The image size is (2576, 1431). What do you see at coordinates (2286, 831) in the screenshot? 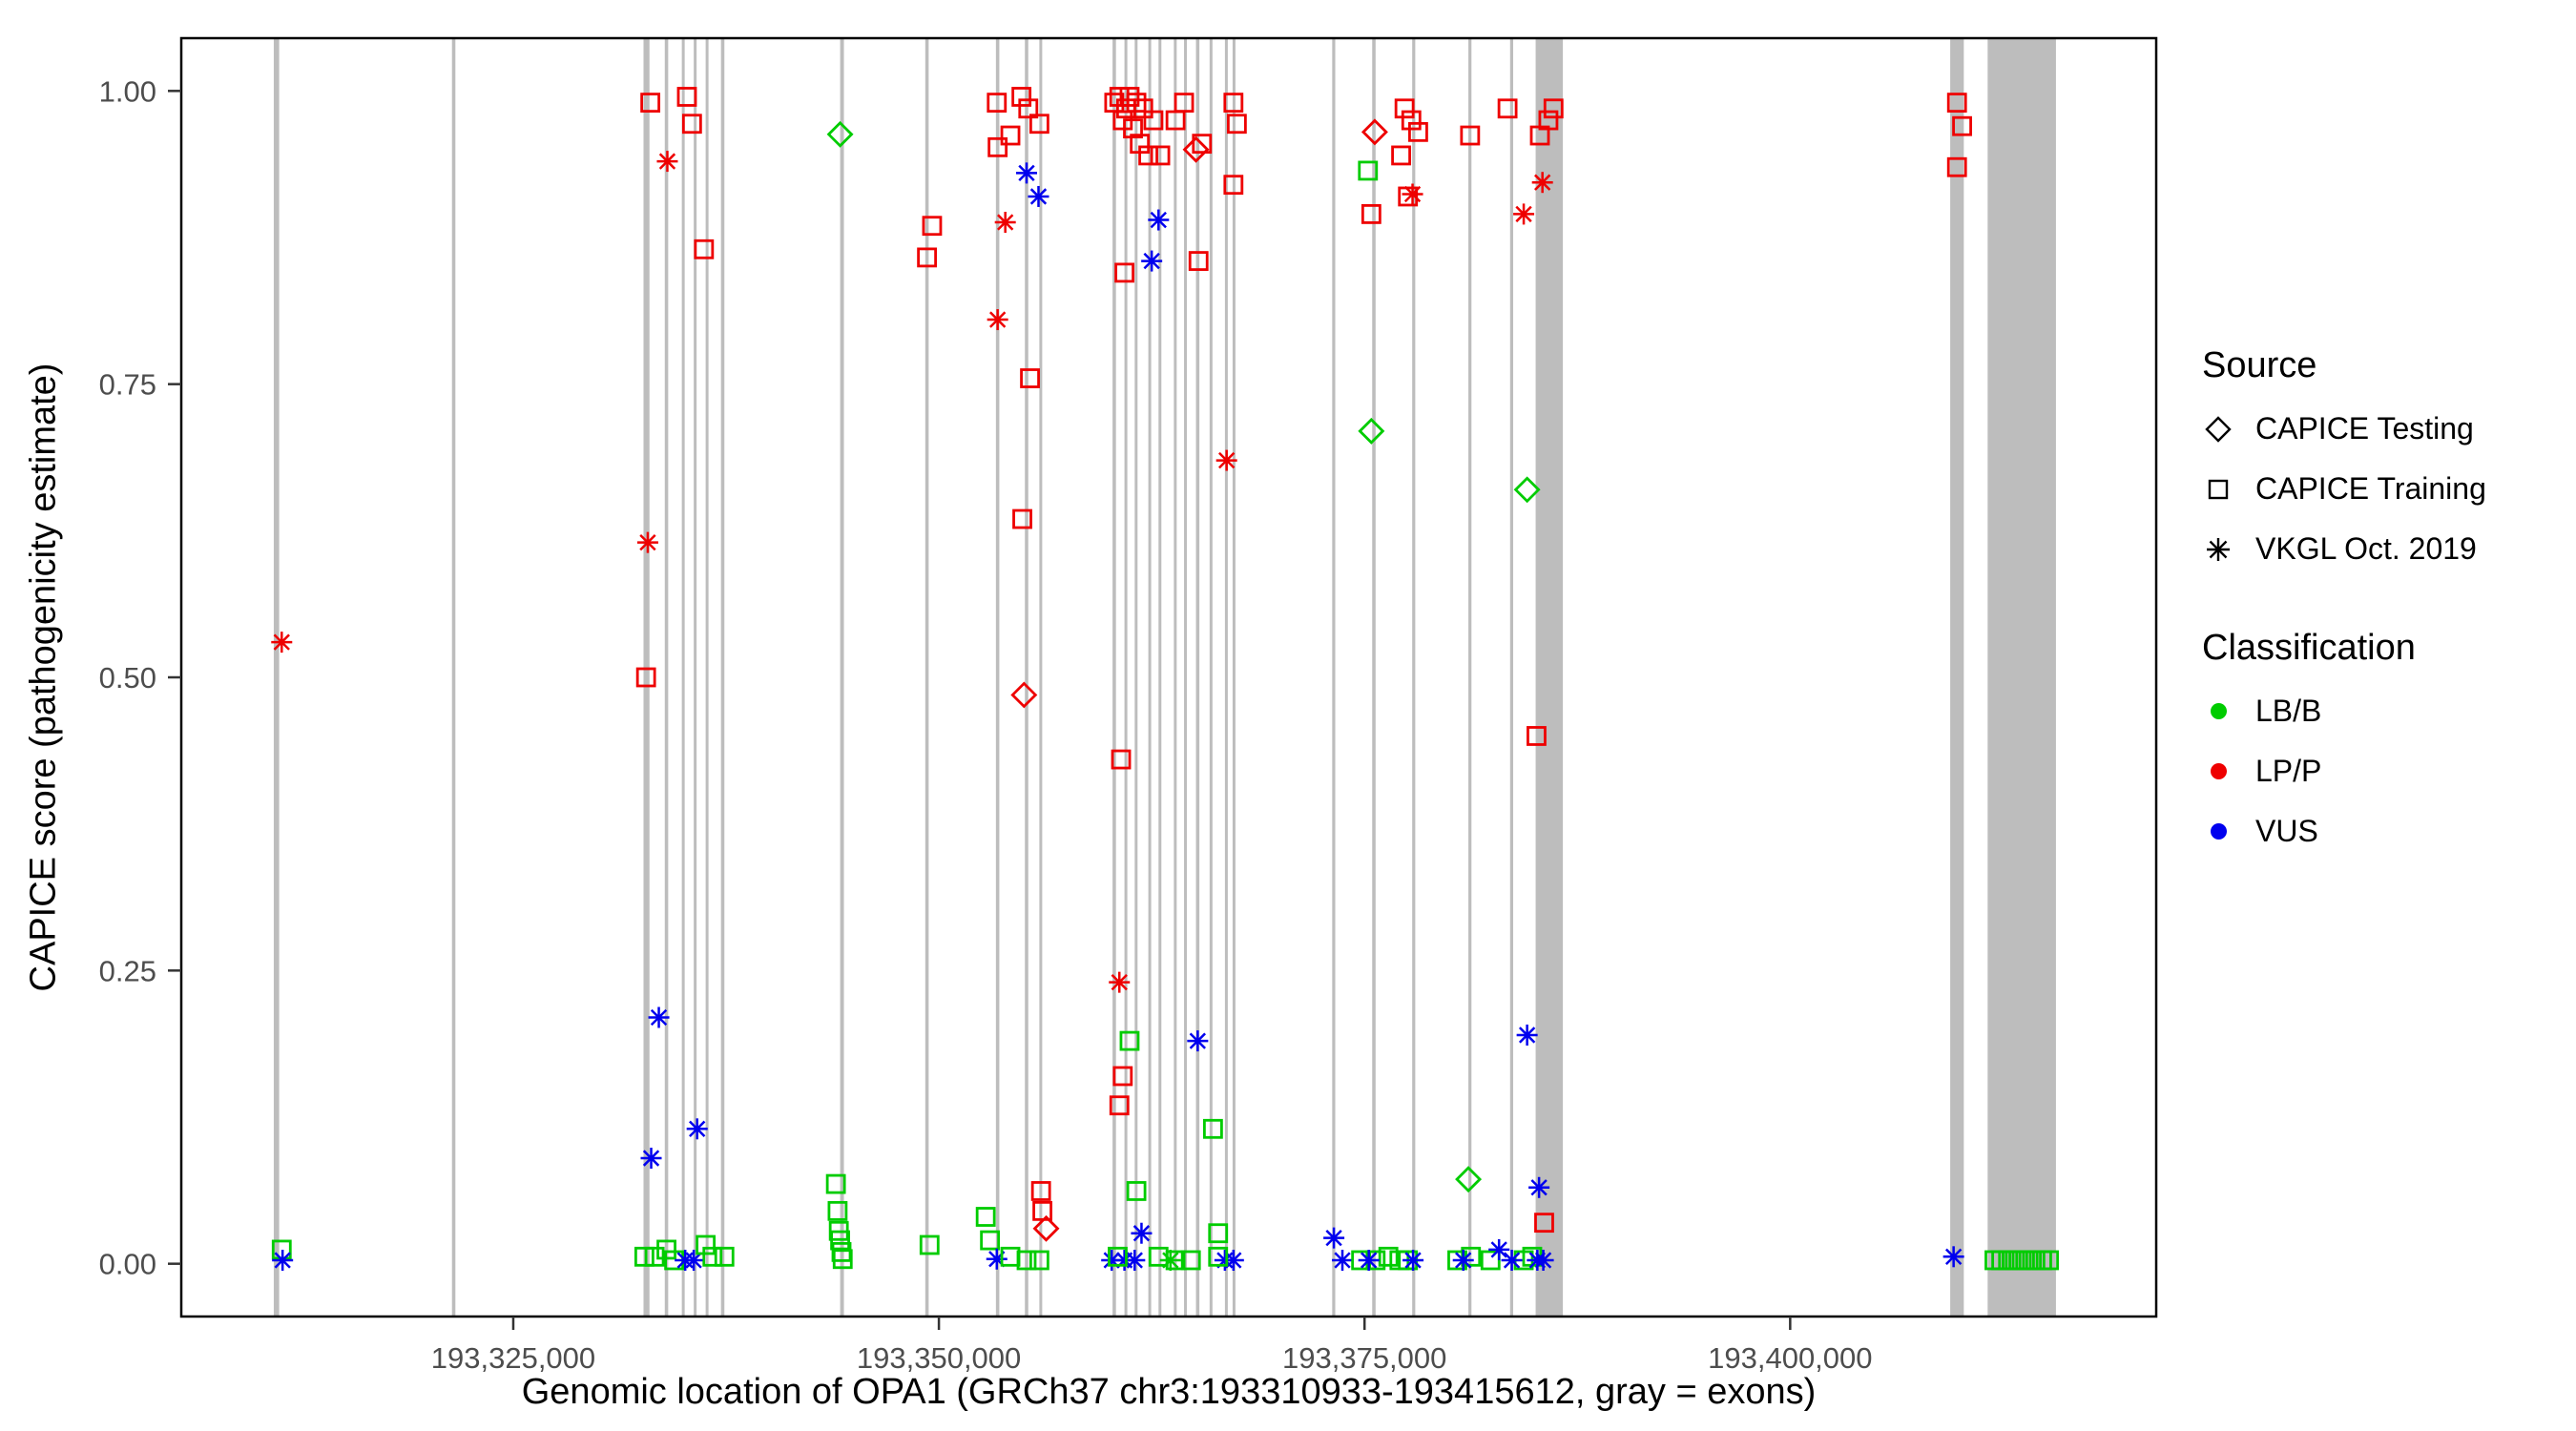
I see `legend-item-label: VUS` at bounding box center [2286, 831].